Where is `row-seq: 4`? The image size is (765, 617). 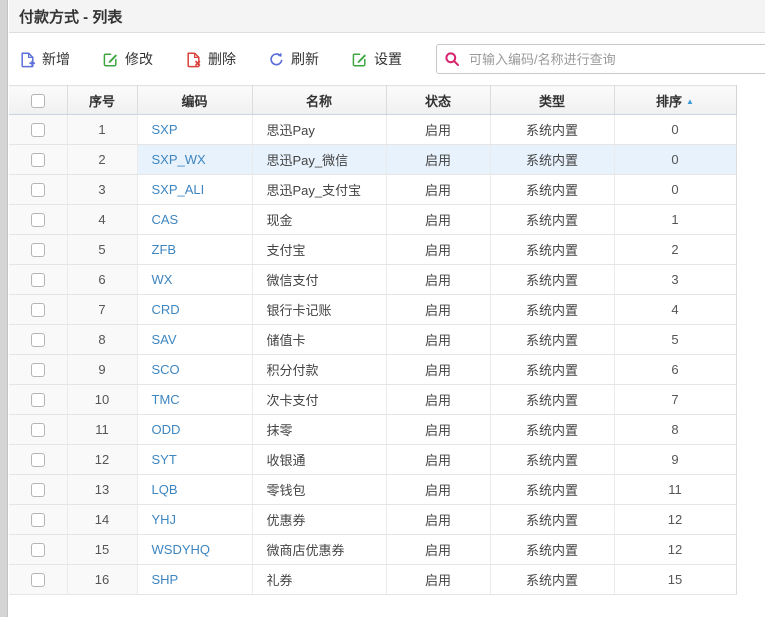 row-seq: 4 is located at coordinates (102, 219).